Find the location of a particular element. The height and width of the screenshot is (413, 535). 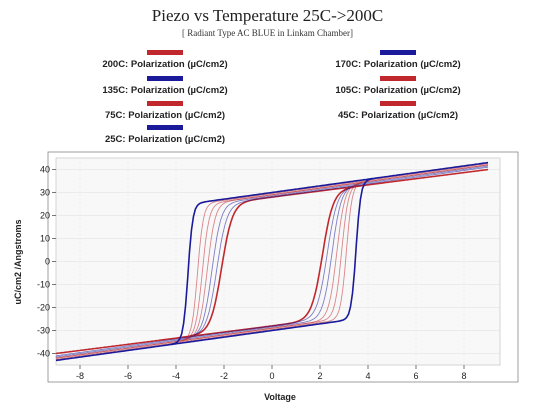

legend-swatch-75c is located at coordinates (165, 103).